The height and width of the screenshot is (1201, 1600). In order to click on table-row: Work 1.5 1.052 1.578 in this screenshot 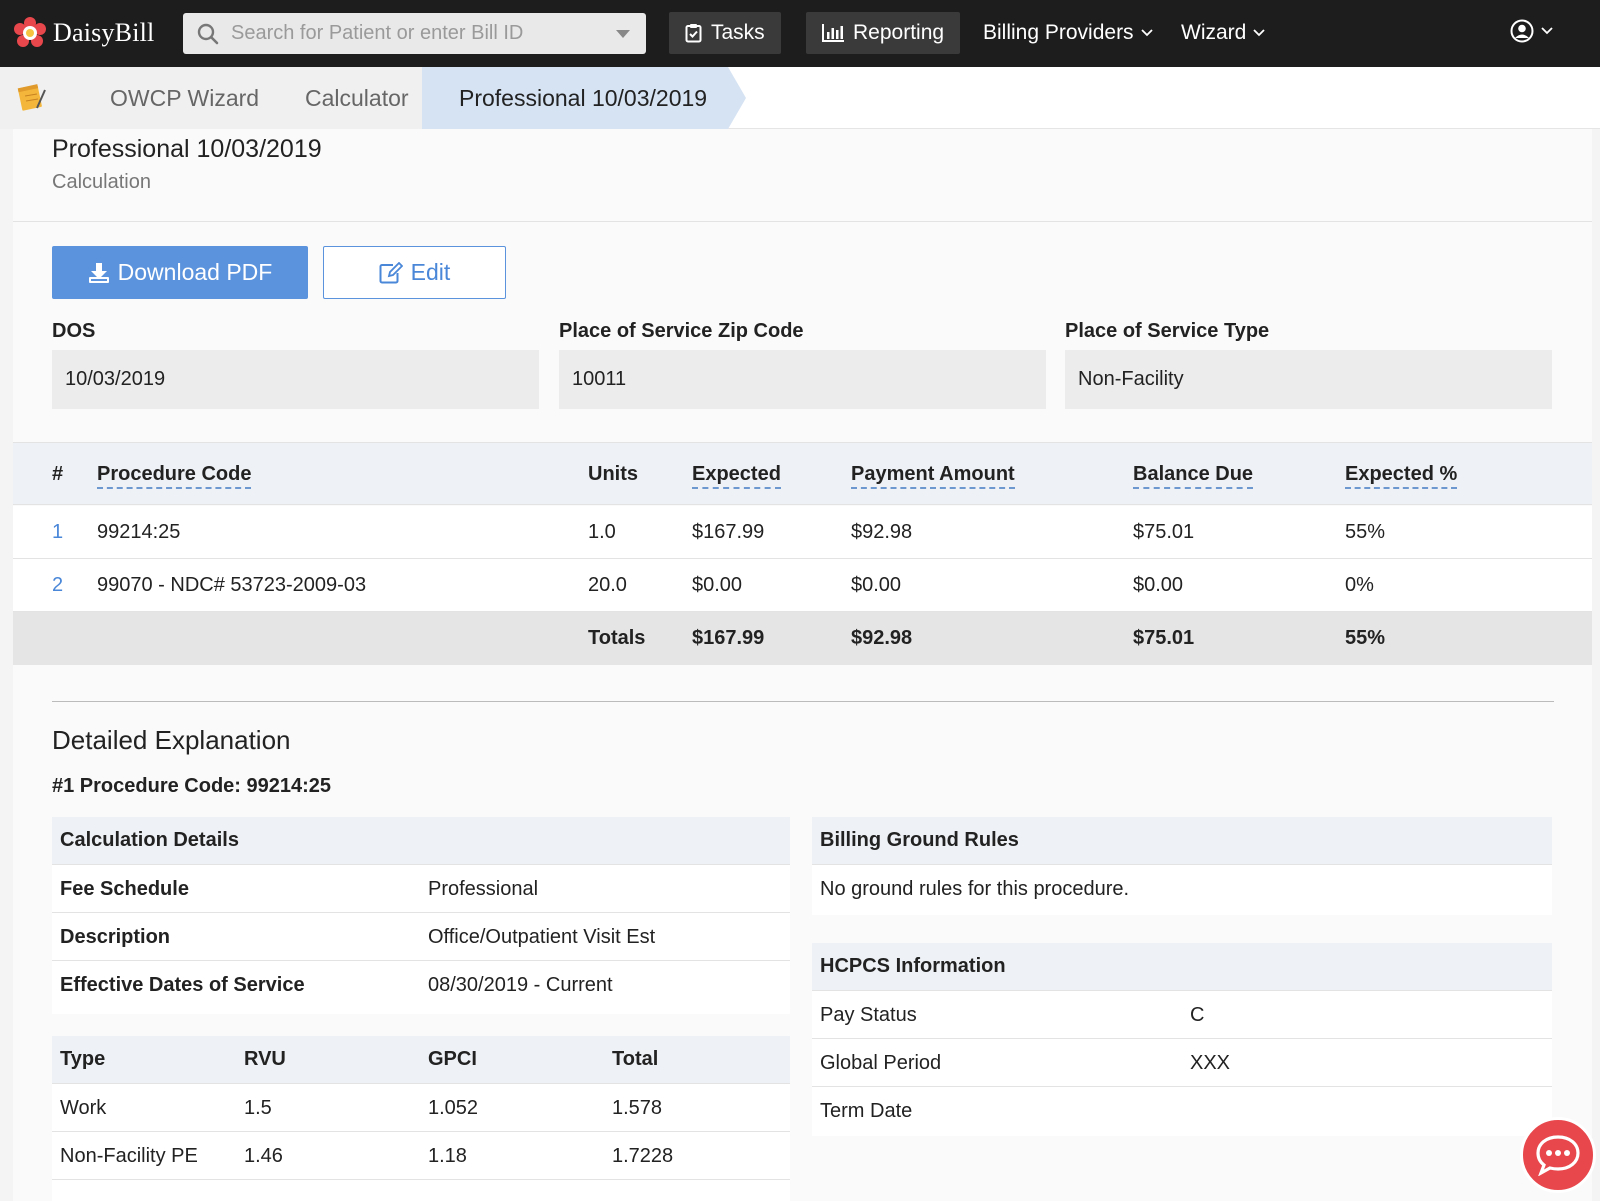, I will do `click(421, 1108)`.